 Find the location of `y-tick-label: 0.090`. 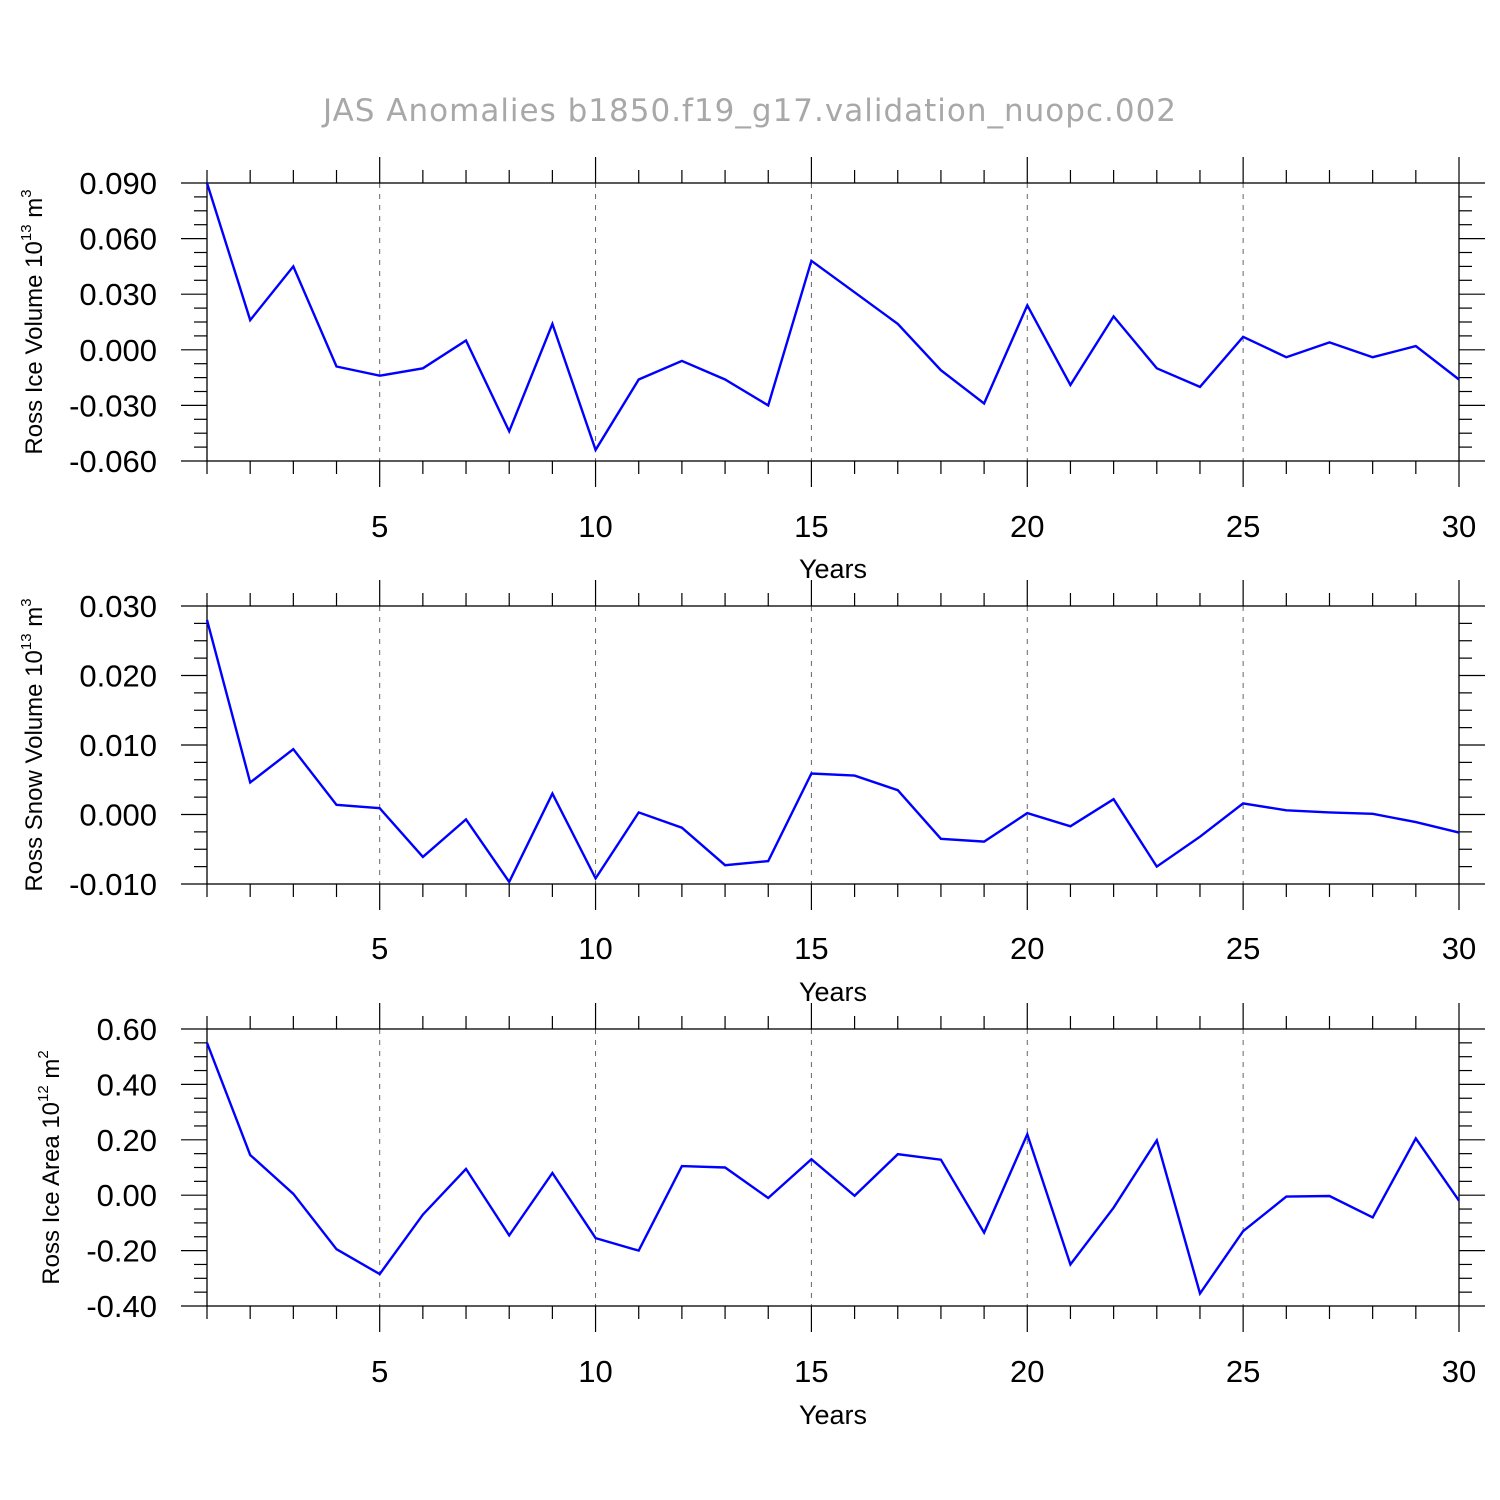

y-tick-label: 0.090 is located at coordinates (118, 183).